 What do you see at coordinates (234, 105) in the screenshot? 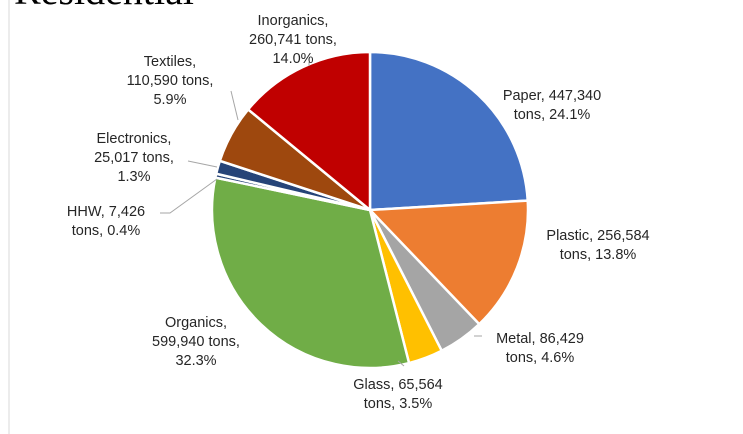
I see `leader-line-textiles` at bounding box center [234, 105].